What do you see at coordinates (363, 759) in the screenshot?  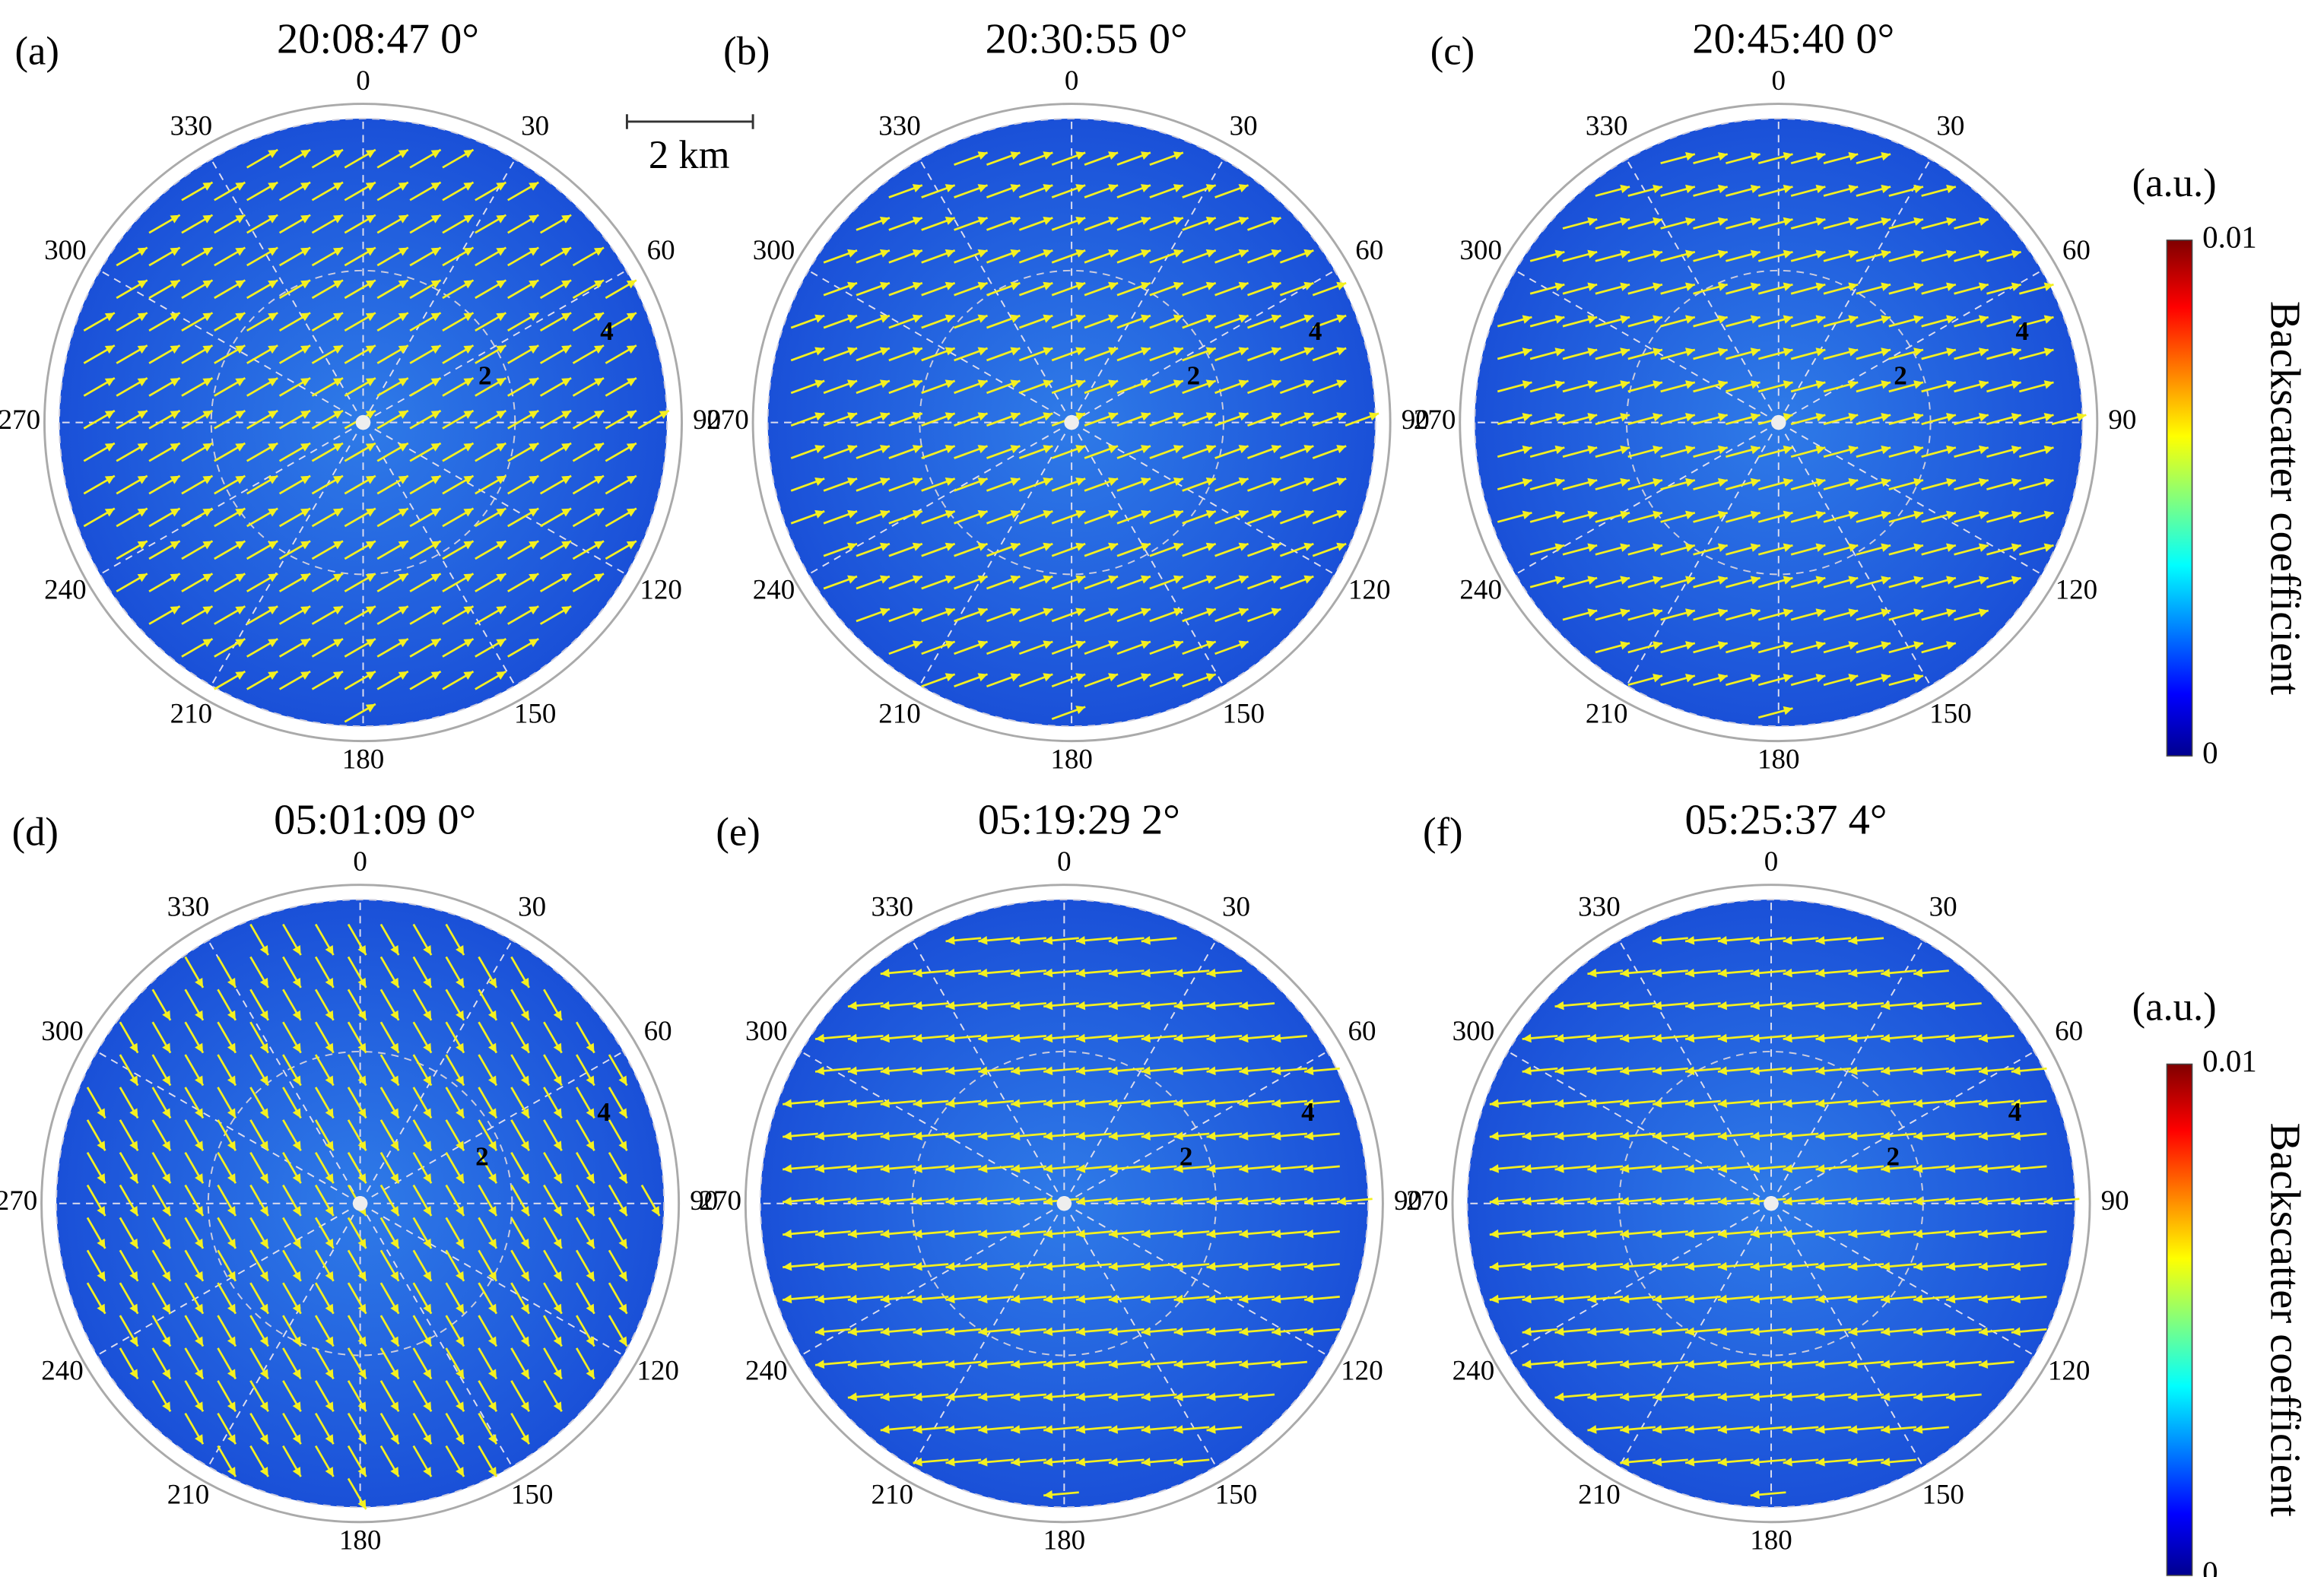 I see `theta-tick-label: 180` at bounding box center [363, 759].